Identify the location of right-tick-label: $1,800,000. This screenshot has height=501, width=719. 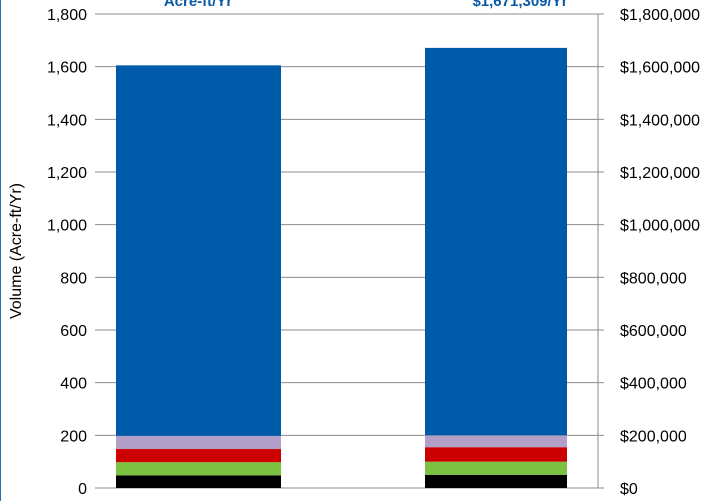
(660, 15).